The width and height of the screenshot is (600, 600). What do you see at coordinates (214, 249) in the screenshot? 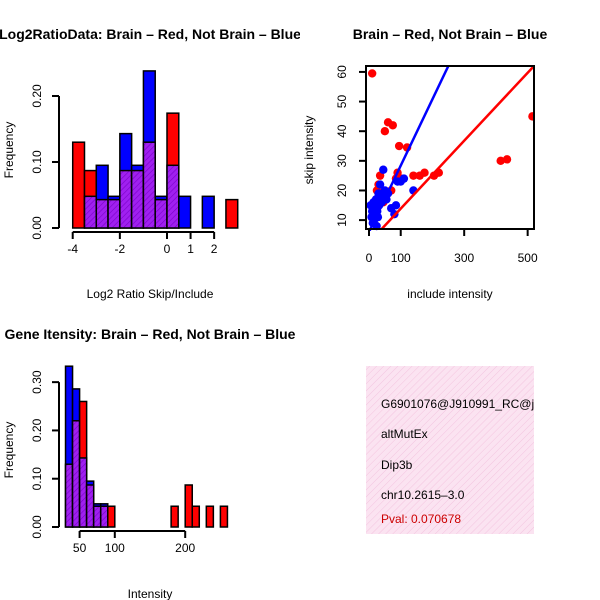
I see `x-tick-label: 2` at bounding box center [214, 249].